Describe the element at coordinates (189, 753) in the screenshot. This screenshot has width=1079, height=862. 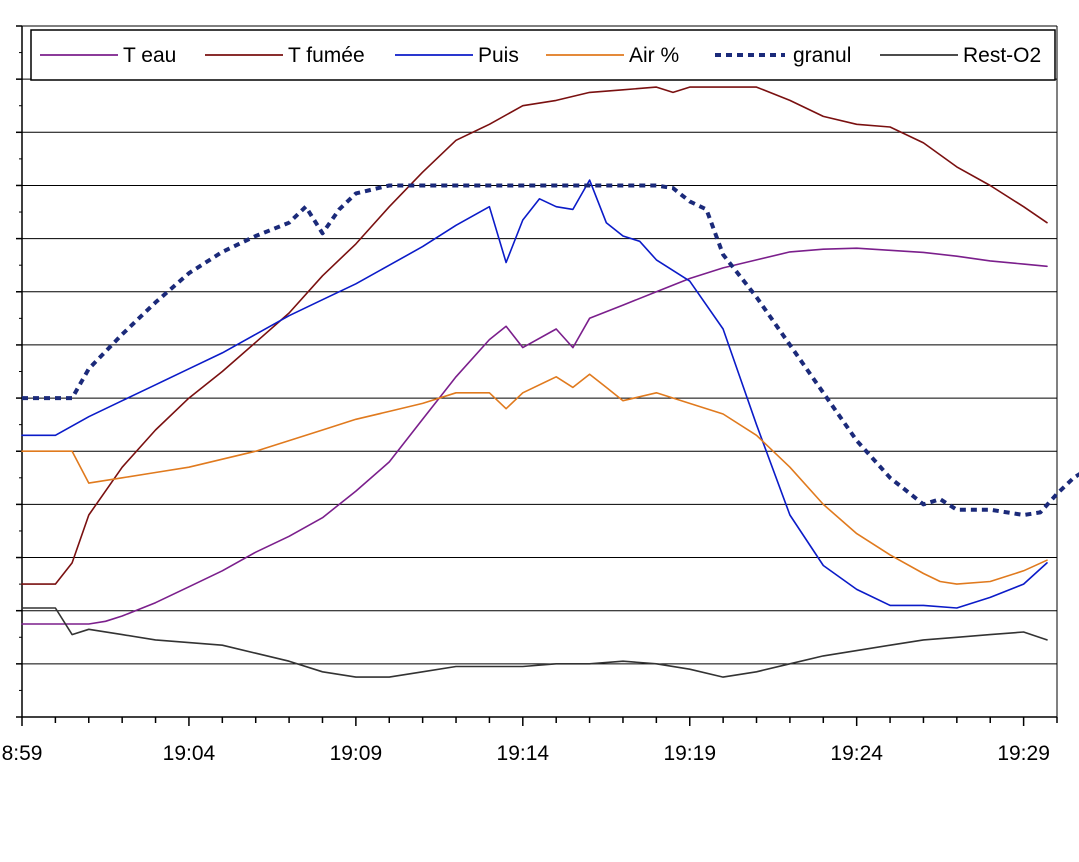
I see `x-tick-label: 19:04` at that location.